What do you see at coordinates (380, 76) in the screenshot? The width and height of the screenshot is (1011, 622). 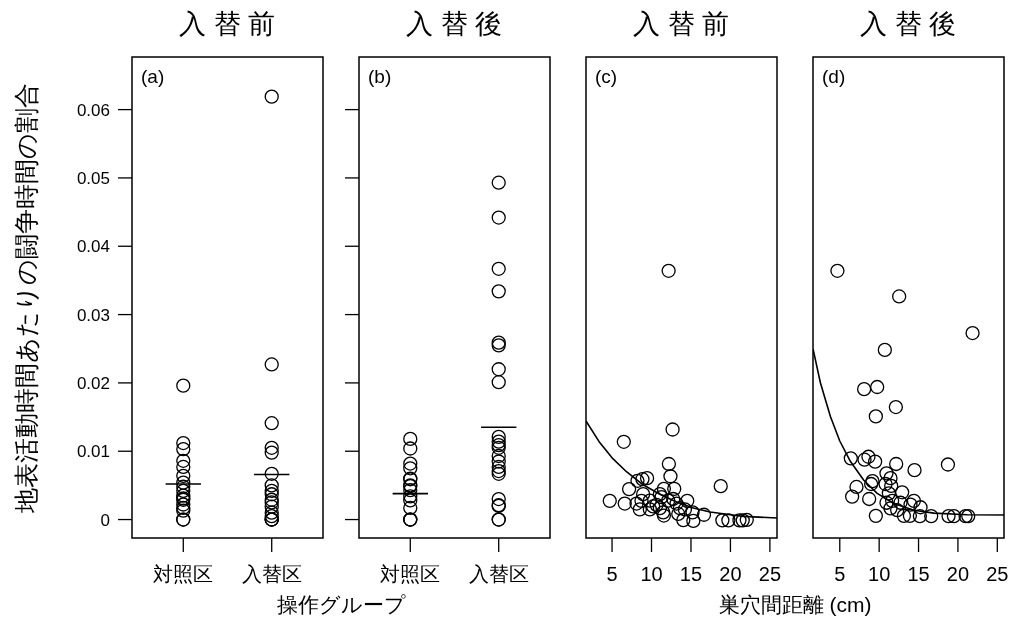 I see `annotation: (b)` at bounding box center [380, 76].